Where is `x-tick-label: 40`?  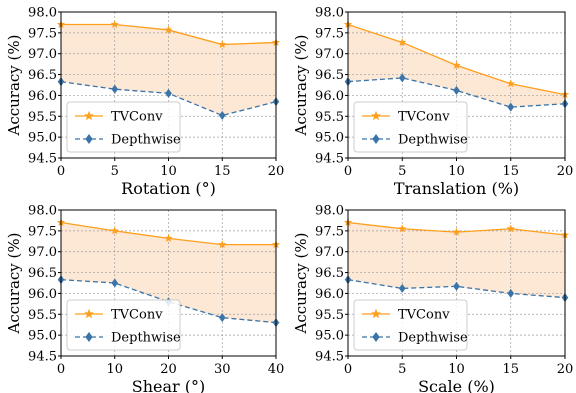
x-tick-label: 40 is located at coordinates (276, 369).